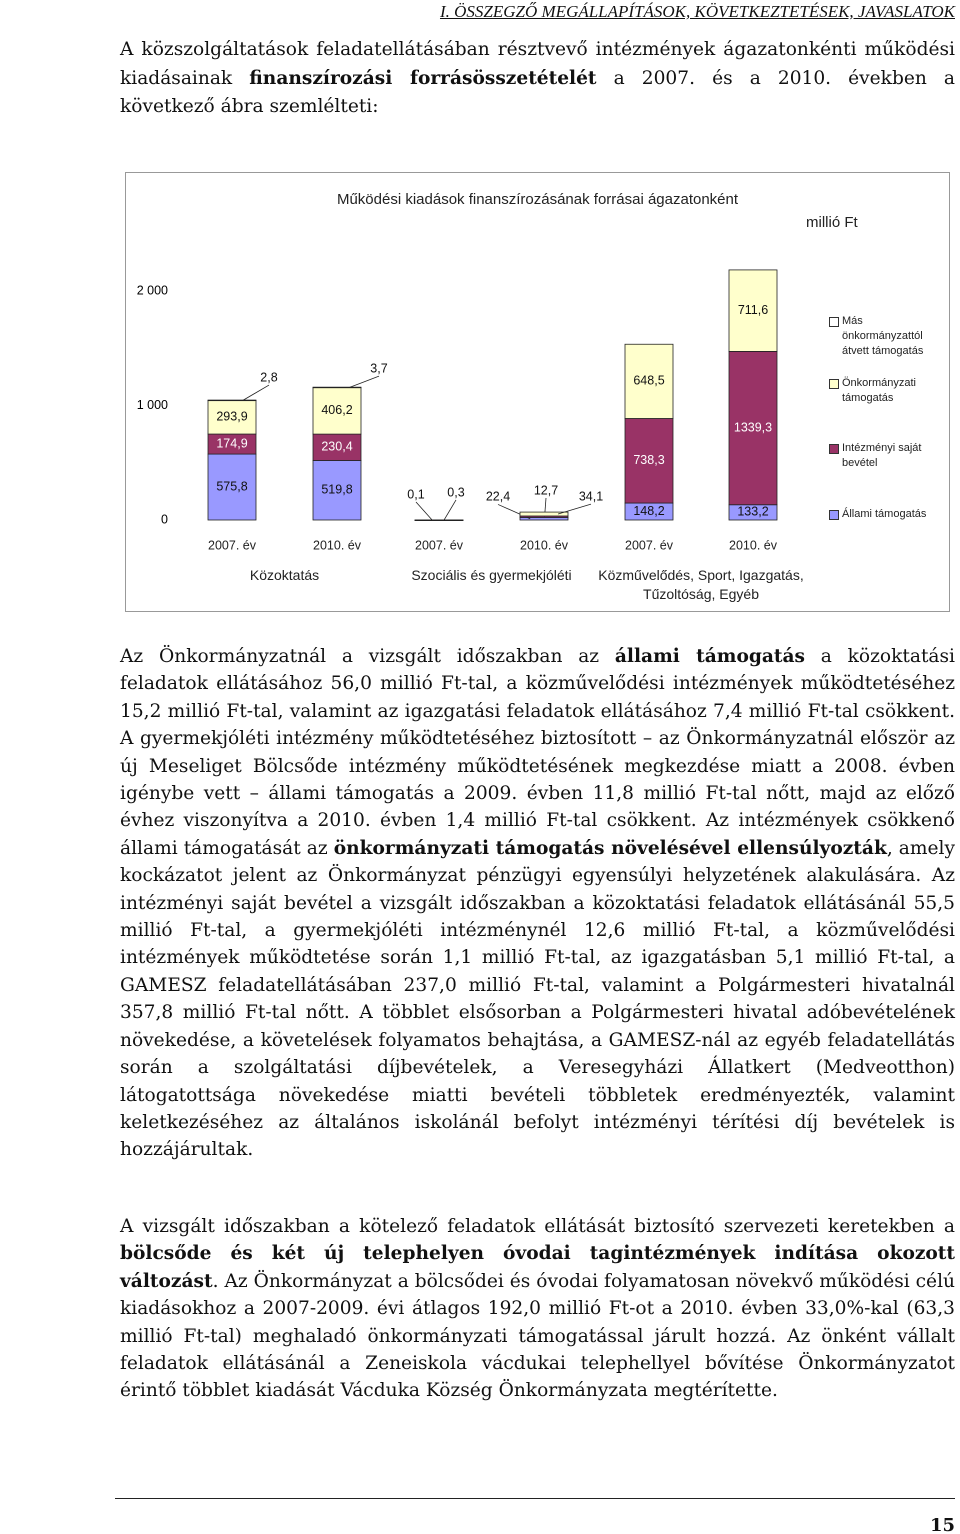 The width and height of the screenshot is (960, 1534). I want to click on data-label: 519,8, so click(336, 490).